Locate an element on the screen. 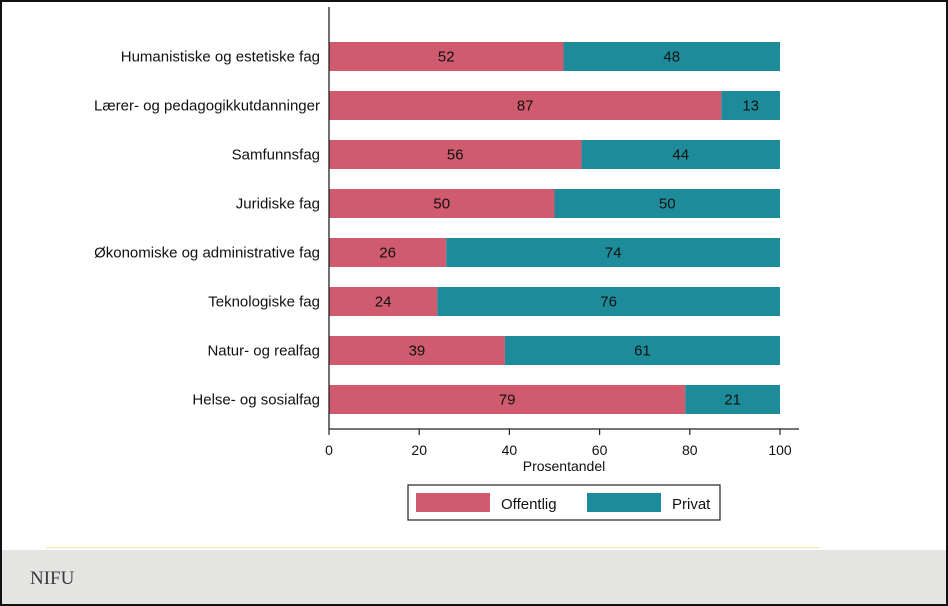 The width and height of the screenshot is (948, 606). data-label: 87 is located at coordinates (525, 106).